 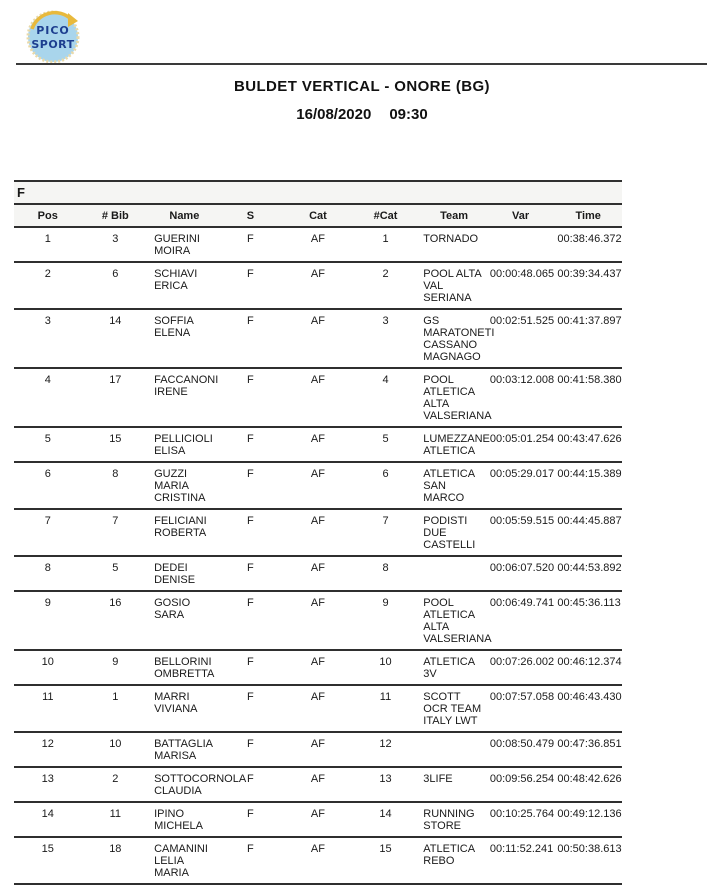 I want to click on cell-pos: 14, so click(x=47, y=814).